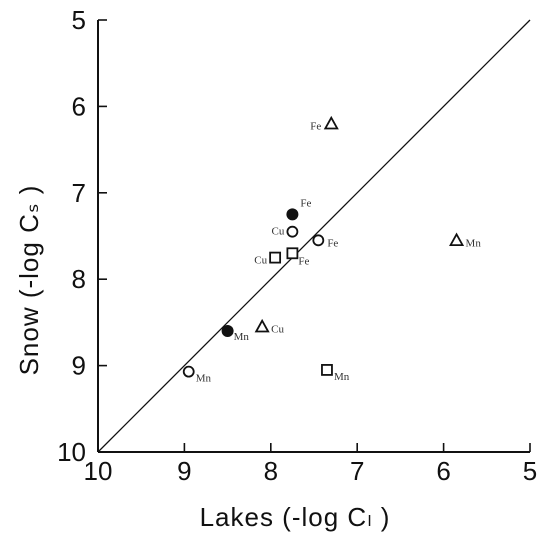 This screenshot has width=542, height=536. What do you see at coordinates (29, 280) in the screenshot?
I see `y-axis-label: Snow (-log Cₛ )` at bounding box center [29, 280].